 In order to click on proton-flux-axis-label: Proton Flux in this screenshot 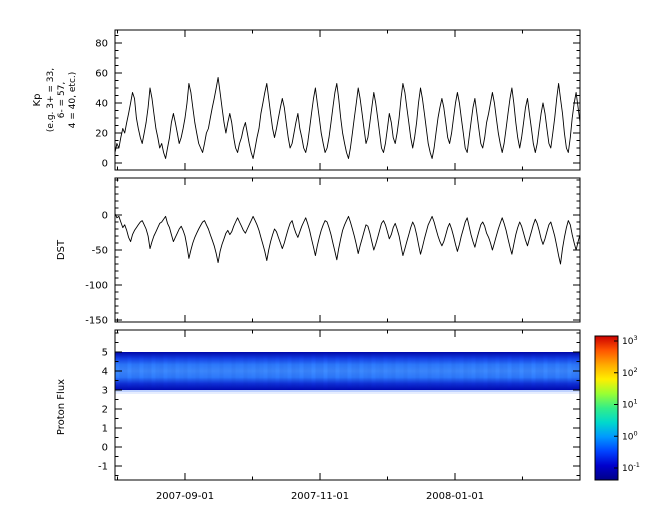, I will do `click(61, 407)`.